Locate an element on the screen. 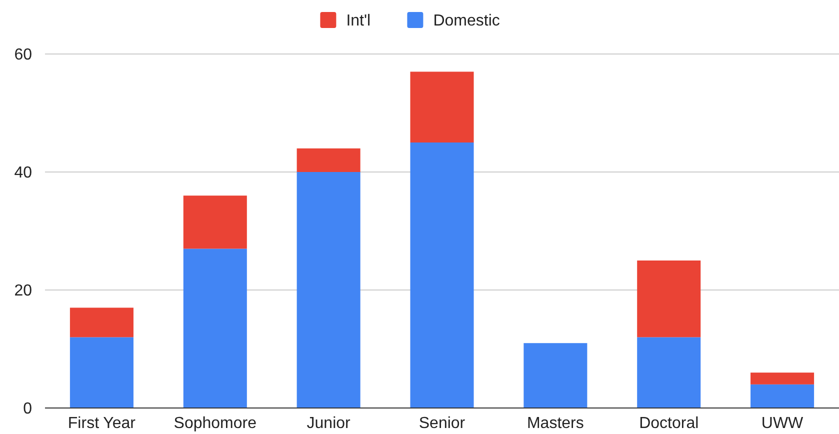  x-tick-label: Senior is located at coordinates (442, 423).